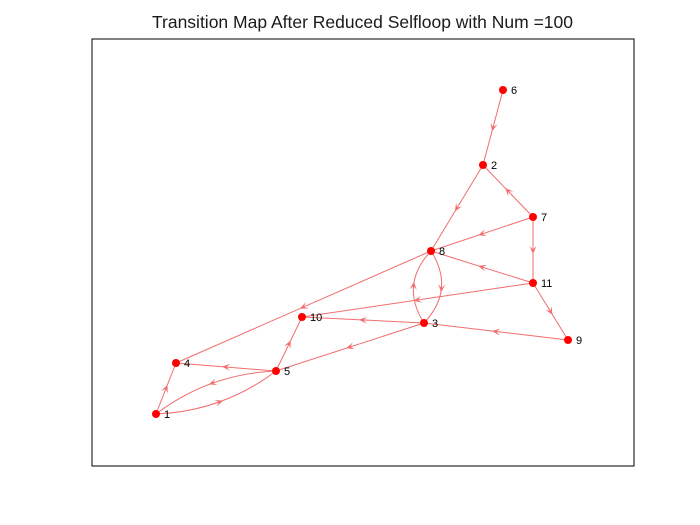 The image size is (700, 525). Describe the element at coordinates (514, 91) in the screenshot. I see `node-label: 6` at that location.